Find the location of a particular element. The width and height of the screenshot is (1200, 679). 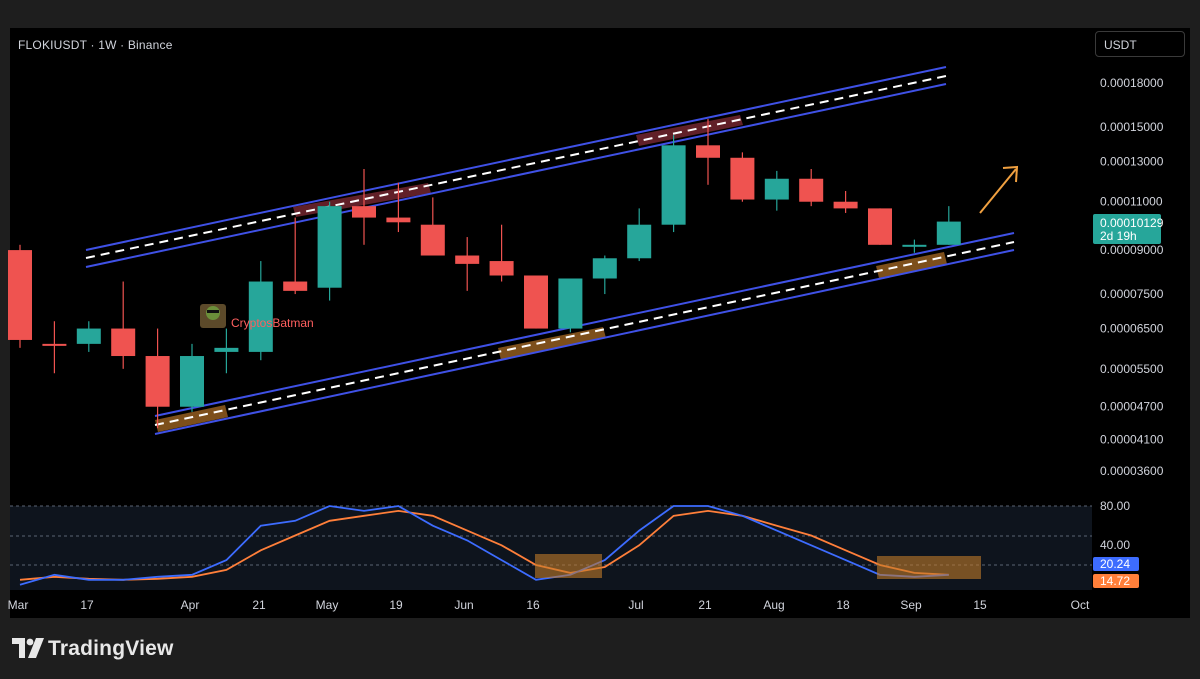

price-tick-label: 0.00018000 is located at coordinates (1132, 83).